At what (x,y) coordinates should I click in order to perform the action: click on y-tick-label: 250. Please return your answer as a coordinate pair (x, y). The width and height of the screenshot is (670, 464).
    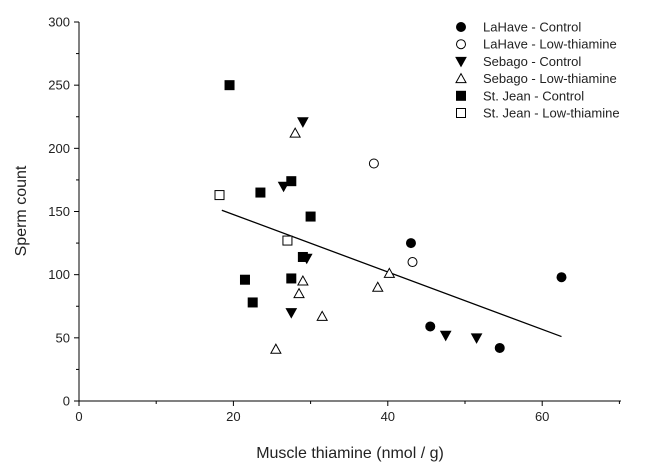
    Looking at the image, I should click on (59, 85).